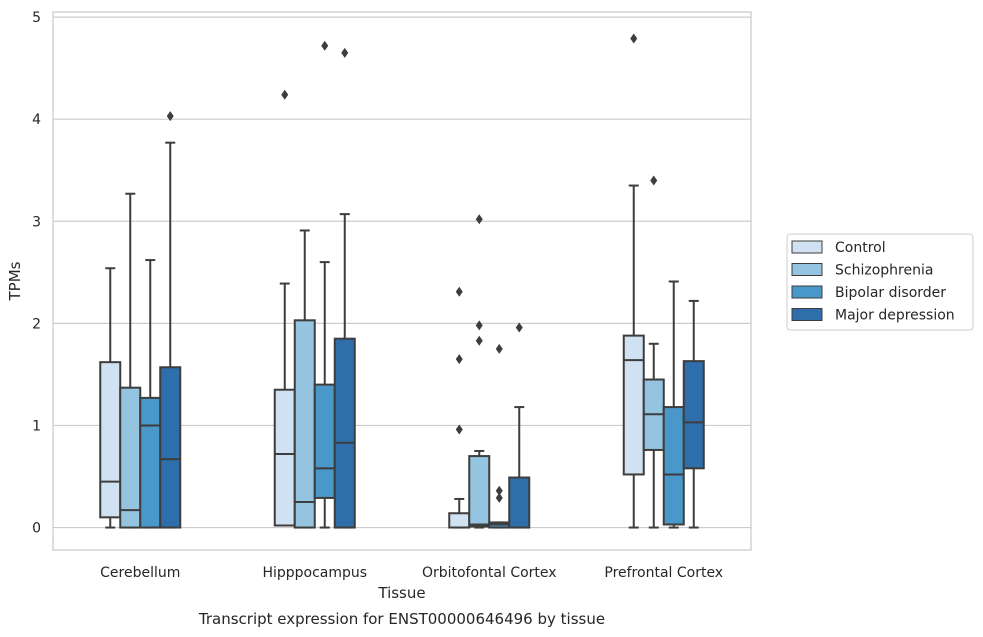 The width and height of the screenshot is (983, 637). I want to click on y-tick-label: 5, so click(36, 18).